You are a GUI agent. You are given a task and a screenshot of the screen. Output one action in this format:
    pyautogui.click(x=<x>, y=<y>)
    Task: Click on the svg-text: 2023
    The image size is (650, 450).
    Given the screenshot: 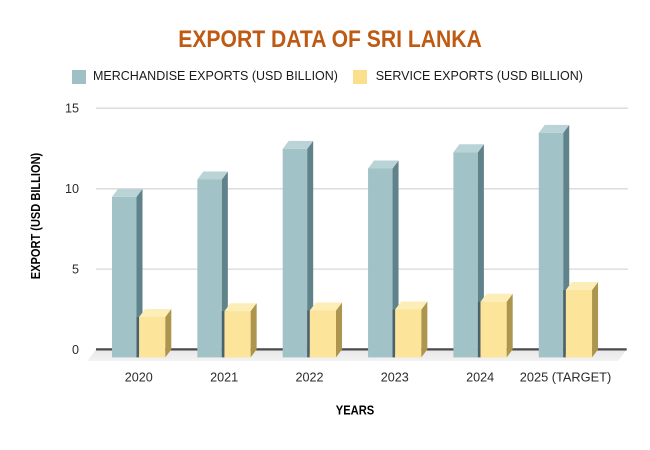 What is the action you would take?
    pyautogui.click(x=395, y=378)
    